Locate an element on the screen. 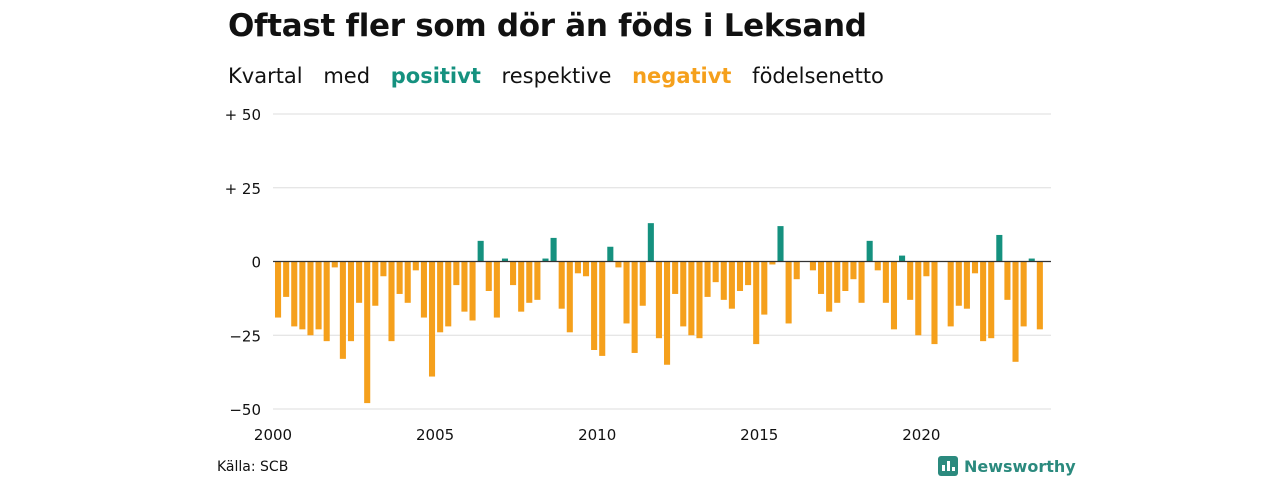 Image resolution: width=1280 pixels, height=480 pixels. subtitle-negative-label: negativt is located at coordinates (682, 76).